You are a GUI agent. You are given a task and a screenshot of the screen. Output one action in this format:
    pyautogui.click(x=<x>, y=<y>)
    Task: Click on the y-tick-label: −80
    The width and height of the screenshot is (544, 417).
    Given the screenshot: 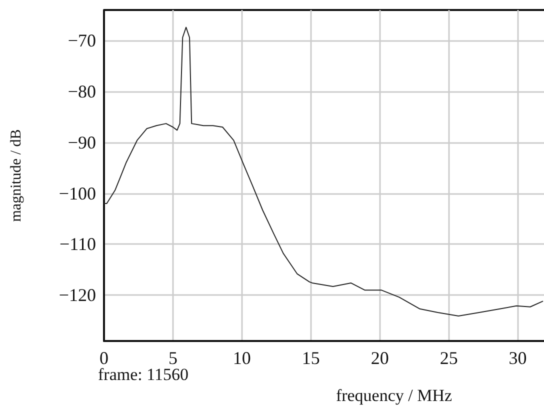 What is the action you would take?
    pyautogui.click(x=82, y=91)
    